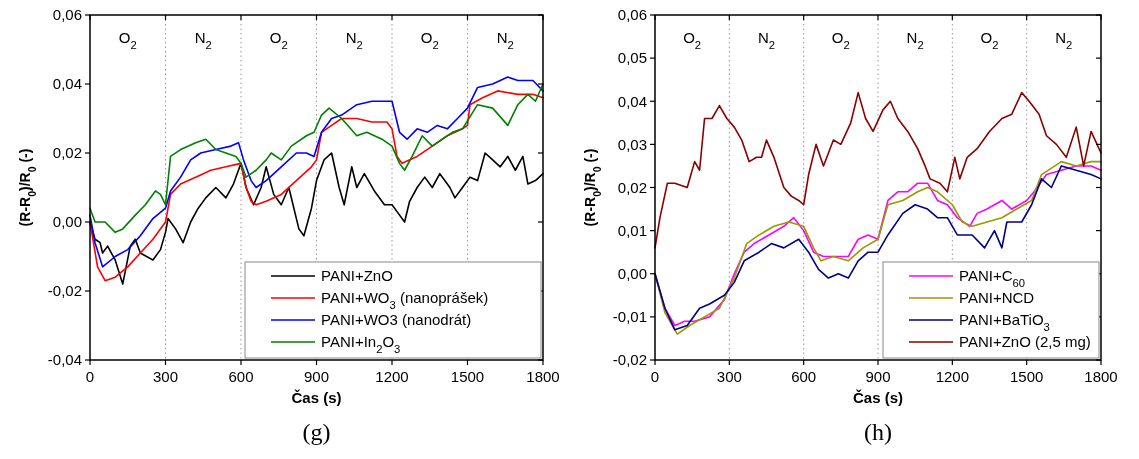 The height and width of the screenshot is (459, 1139). I want to click on y-tick-label: -0,01, so click(629, 317).